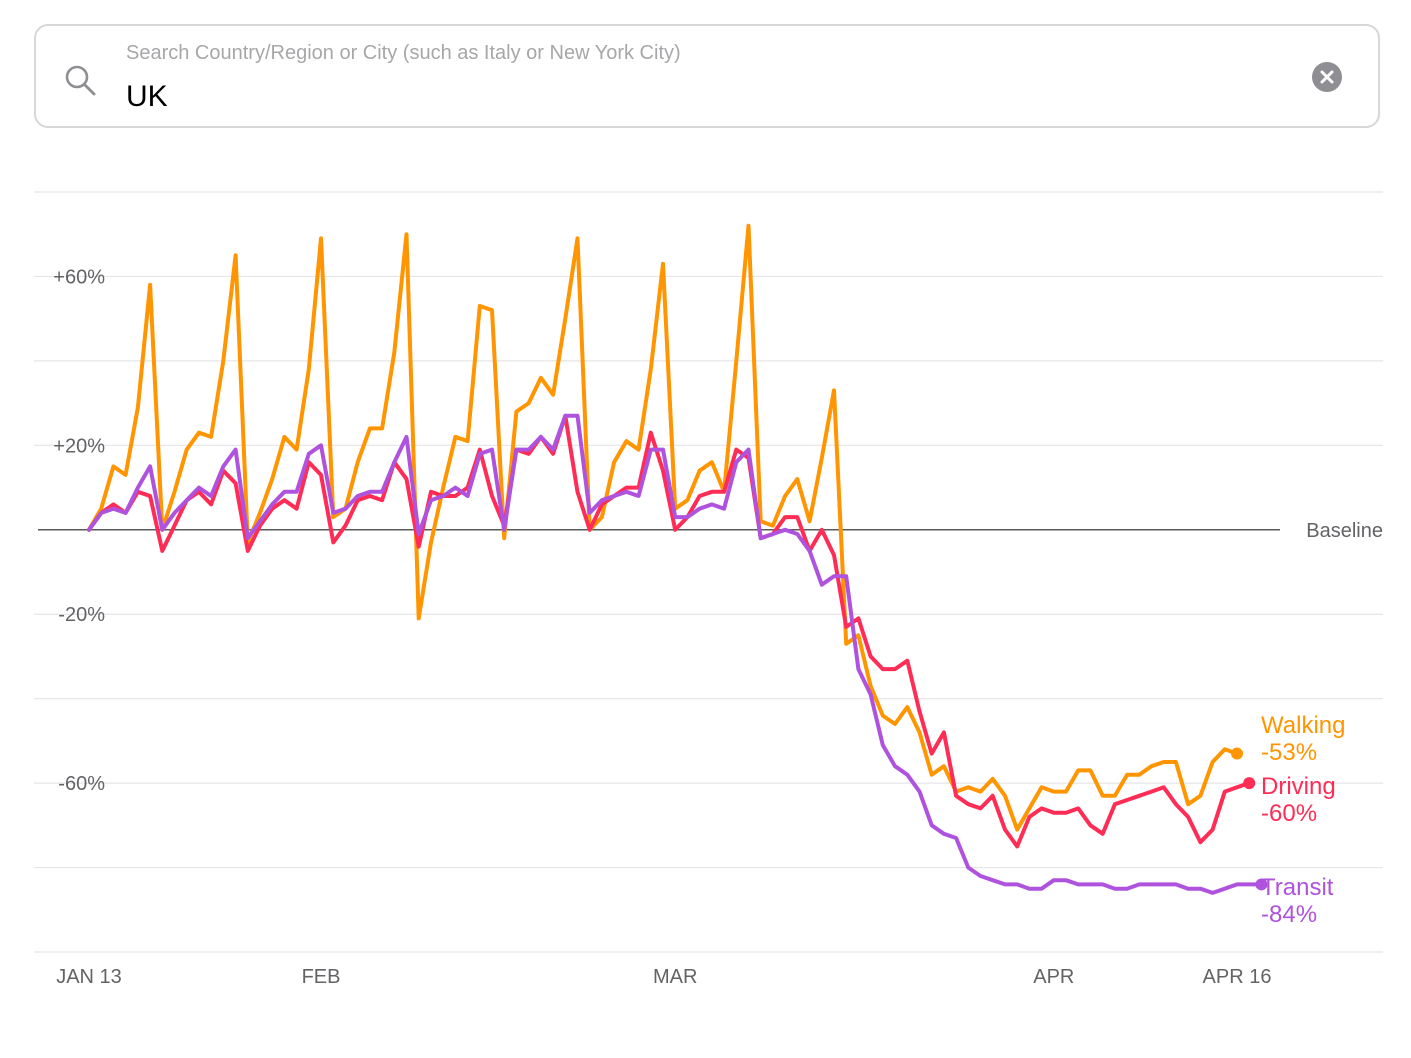  What do you see at coordinates (89, 977) in the screenshot?
I see `x-tick-label: JAN 13` at bounding box center [89, 977].